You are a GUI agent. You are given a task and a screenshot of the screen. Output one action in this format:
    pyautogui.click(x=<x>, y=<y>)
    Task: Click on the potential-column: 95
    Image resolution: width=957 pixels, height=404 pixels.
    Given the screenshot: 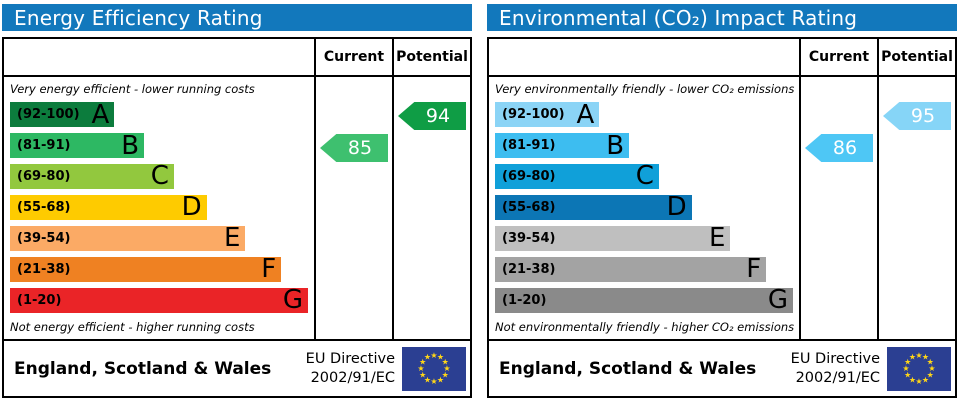 What is the action you would take?
    pyautogui.click(x=916, y=208)
    